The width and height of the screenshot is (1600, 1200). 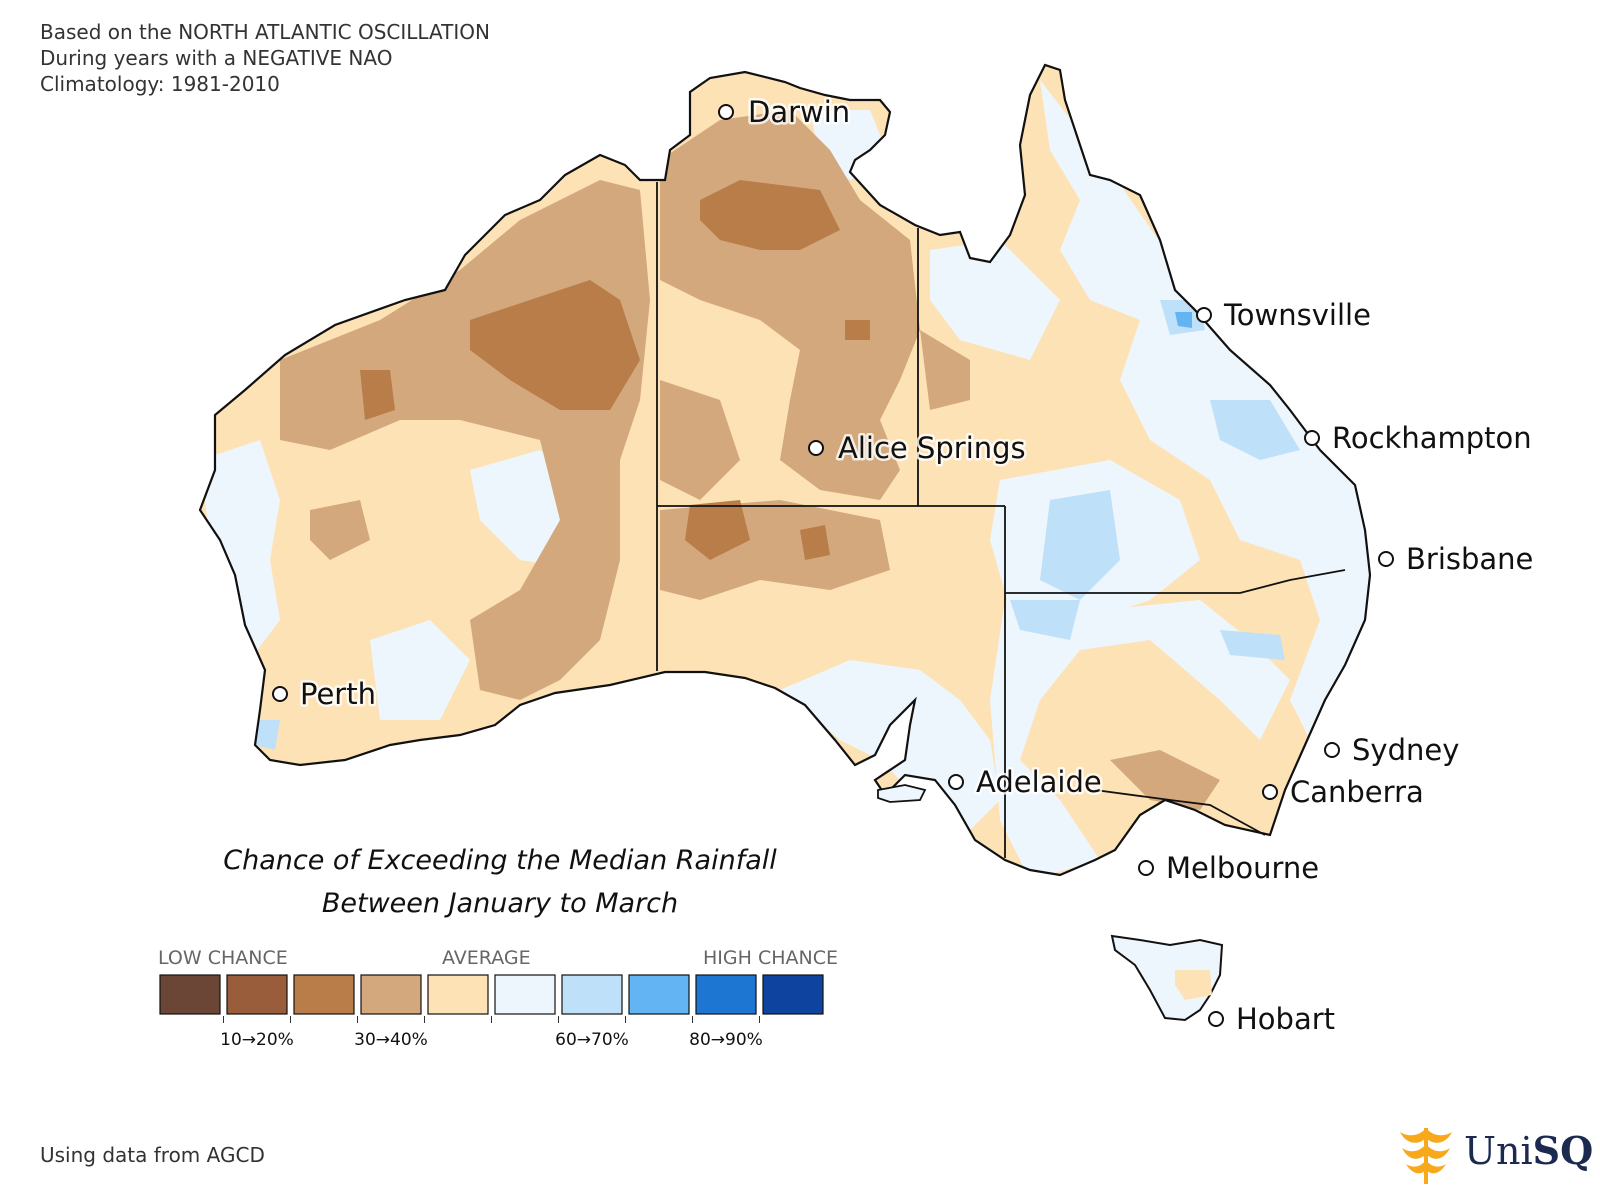 I want to click on city-label-rockhampton: Rockhampton, so click(x=1432, y=438).